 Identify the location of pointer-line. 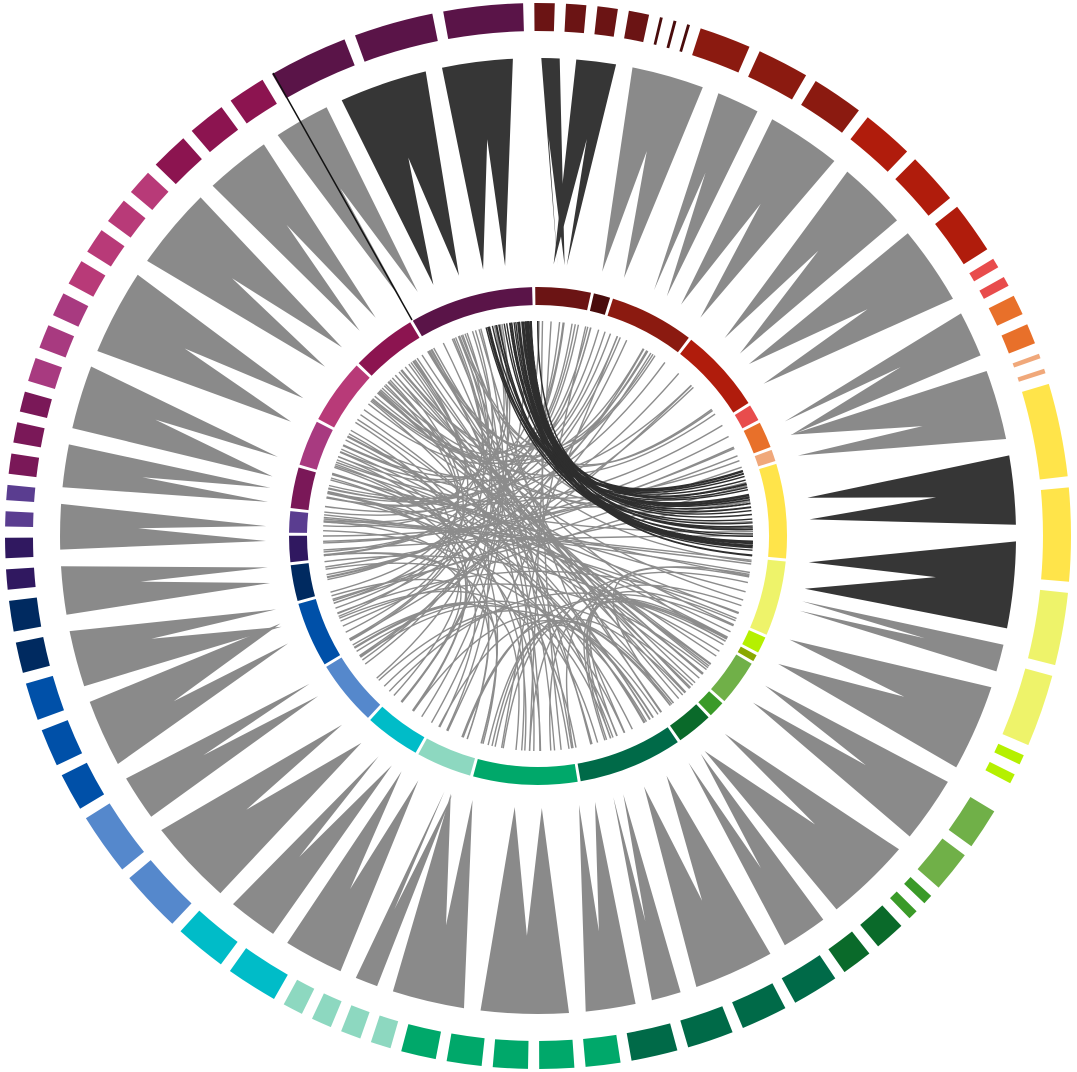
(342, 196).